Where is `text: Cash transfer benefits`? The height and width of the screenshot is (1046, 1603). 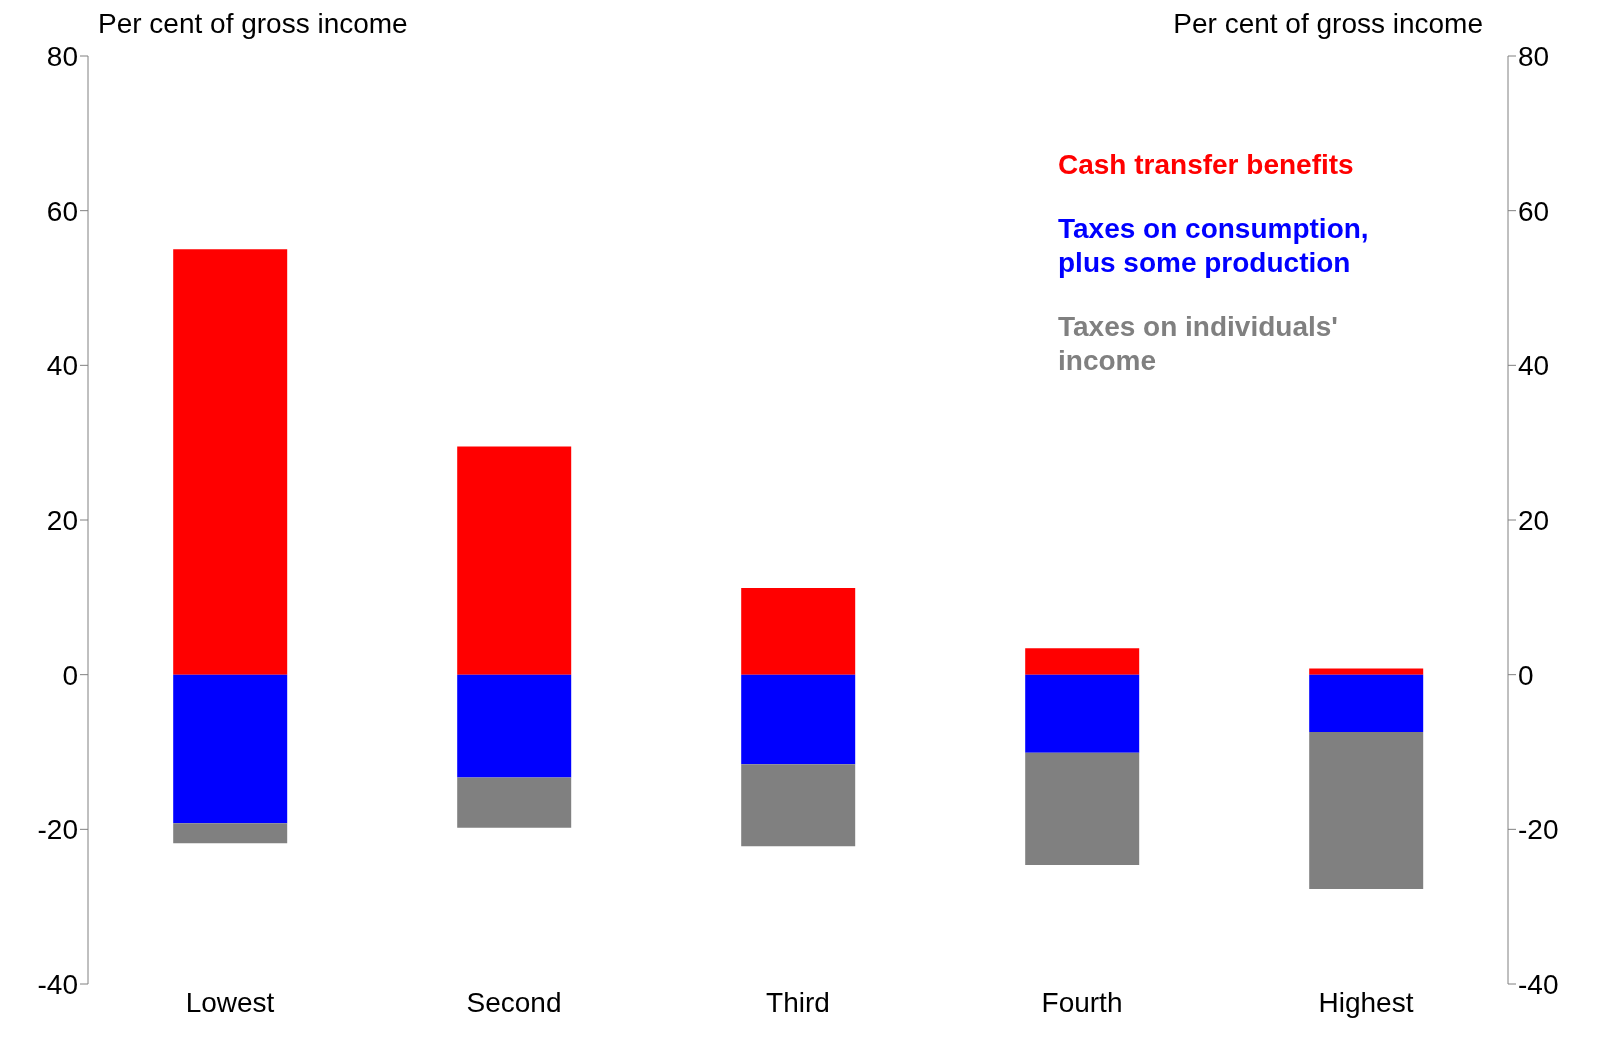
text: Cash transfer benefits is located at coordinates (1206, 165).